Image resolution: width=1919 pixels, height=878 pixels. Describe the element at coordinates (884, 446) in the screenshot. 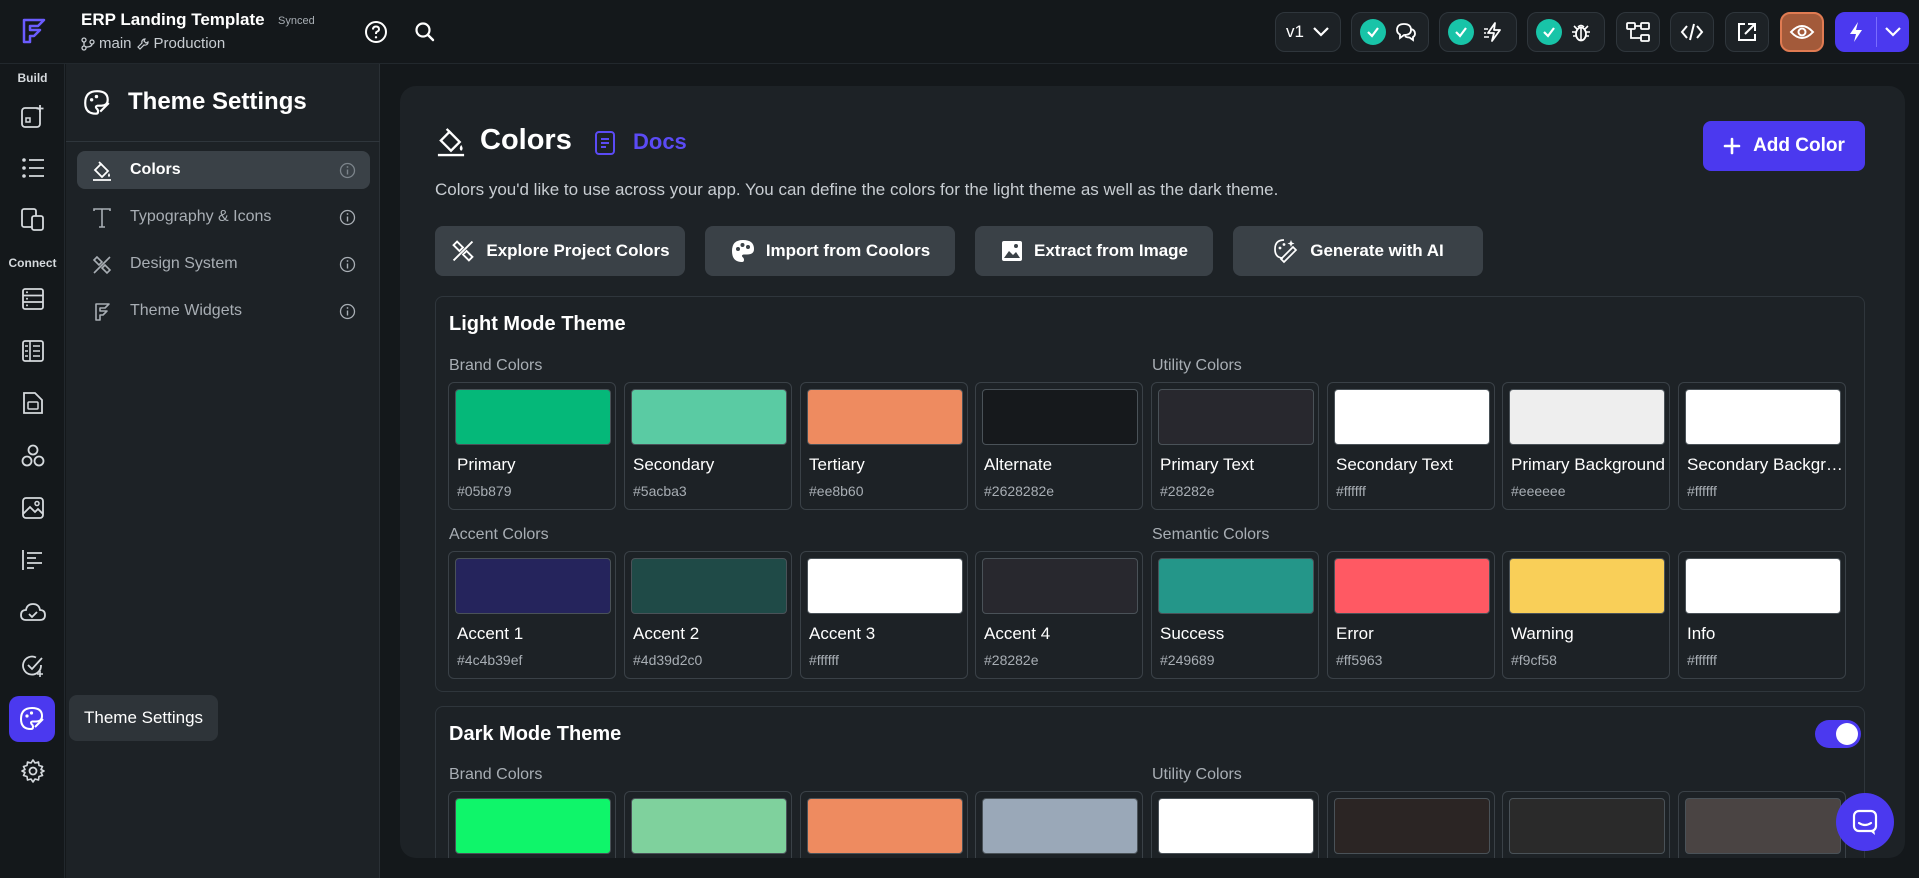

I see `color-card-tertiary: Tertiary #ee8b60` at that location.